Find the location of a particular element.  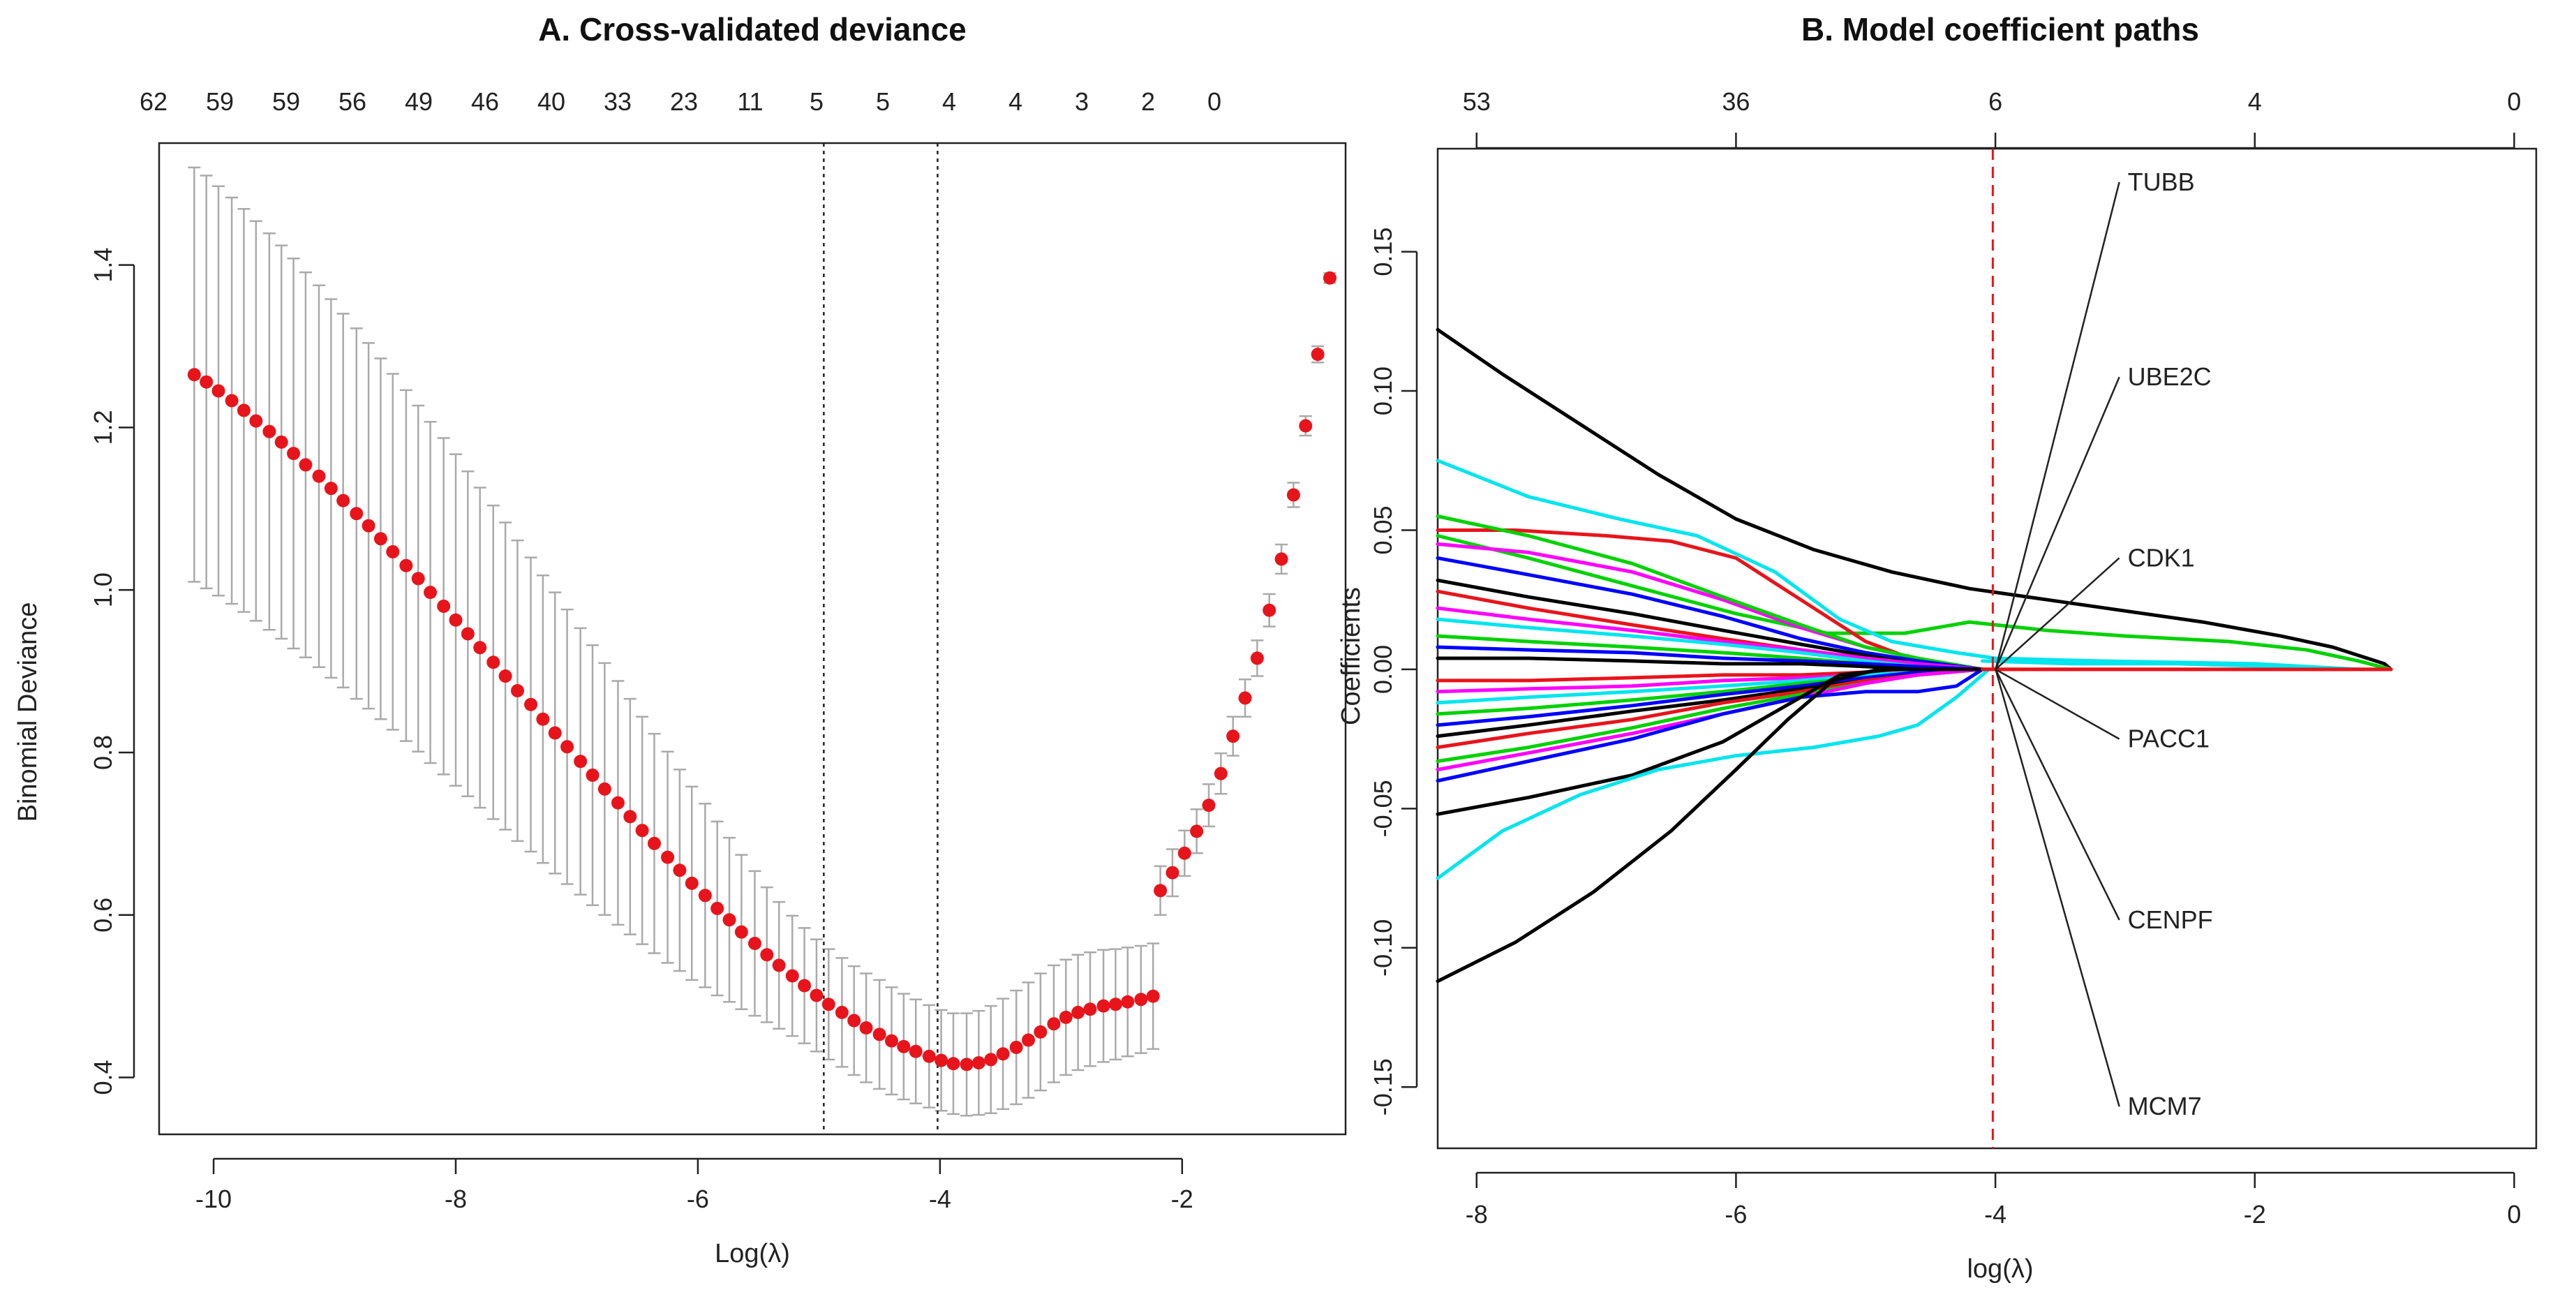

y-tick-label: 1.2 is located at coordinates (103, 427).